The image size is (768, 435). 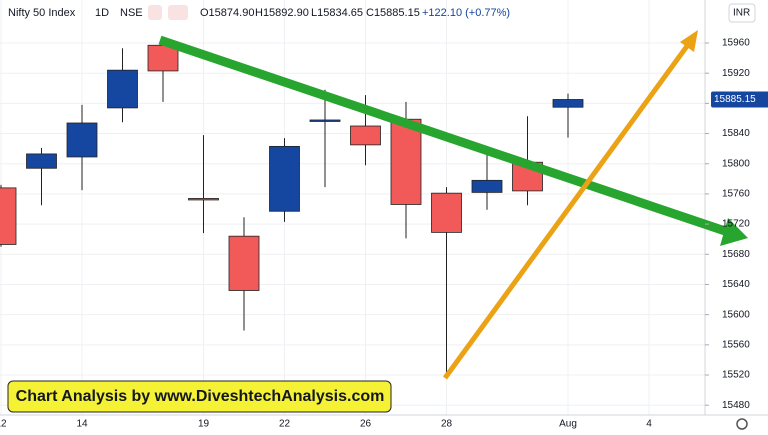 I want to click on last-price-label: 15885.15, so click(x=735, y=99).